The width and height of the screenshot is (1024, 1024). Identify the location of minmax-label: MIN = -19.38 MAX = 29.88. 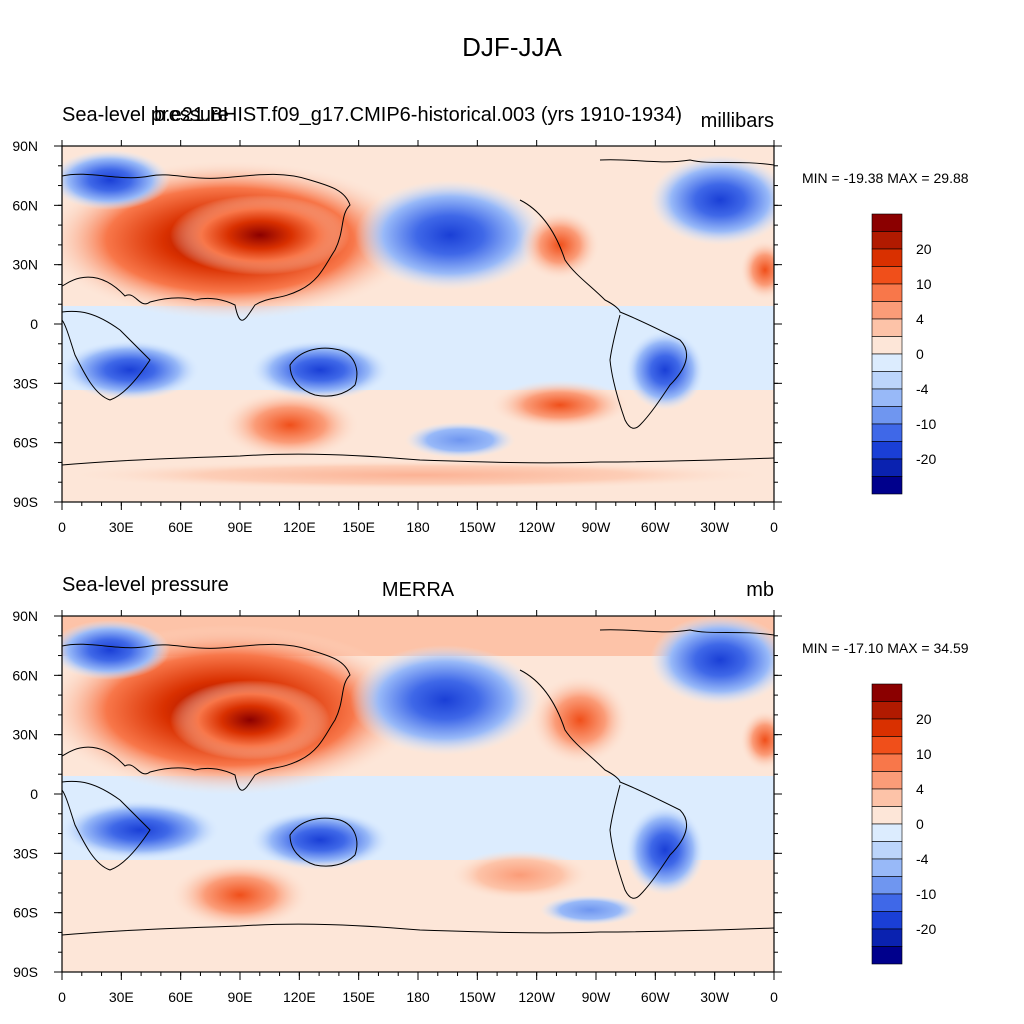
(885, 178).